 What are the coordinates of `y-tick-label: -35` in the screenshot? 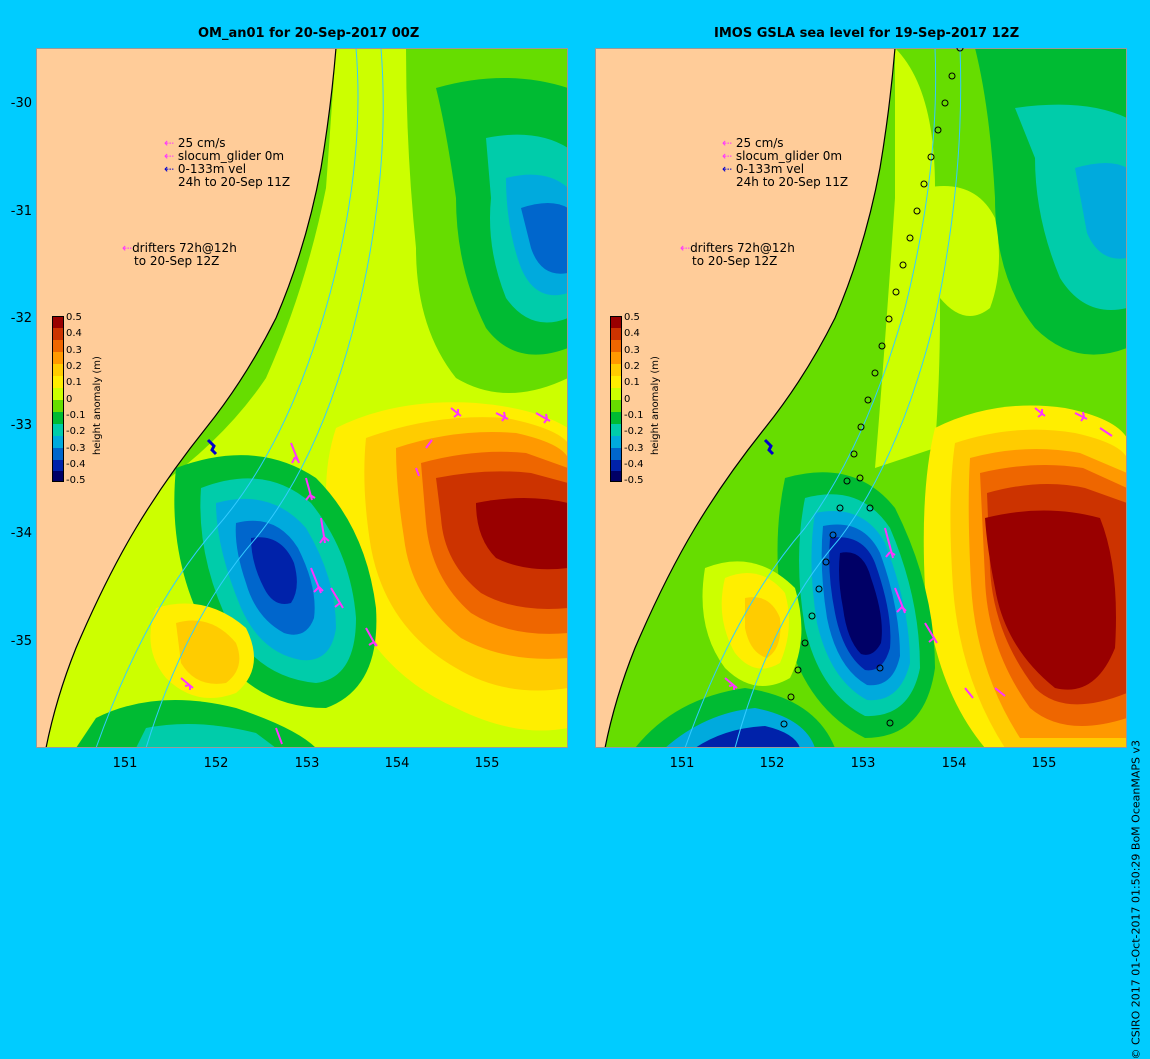 It's located at (21, 641).